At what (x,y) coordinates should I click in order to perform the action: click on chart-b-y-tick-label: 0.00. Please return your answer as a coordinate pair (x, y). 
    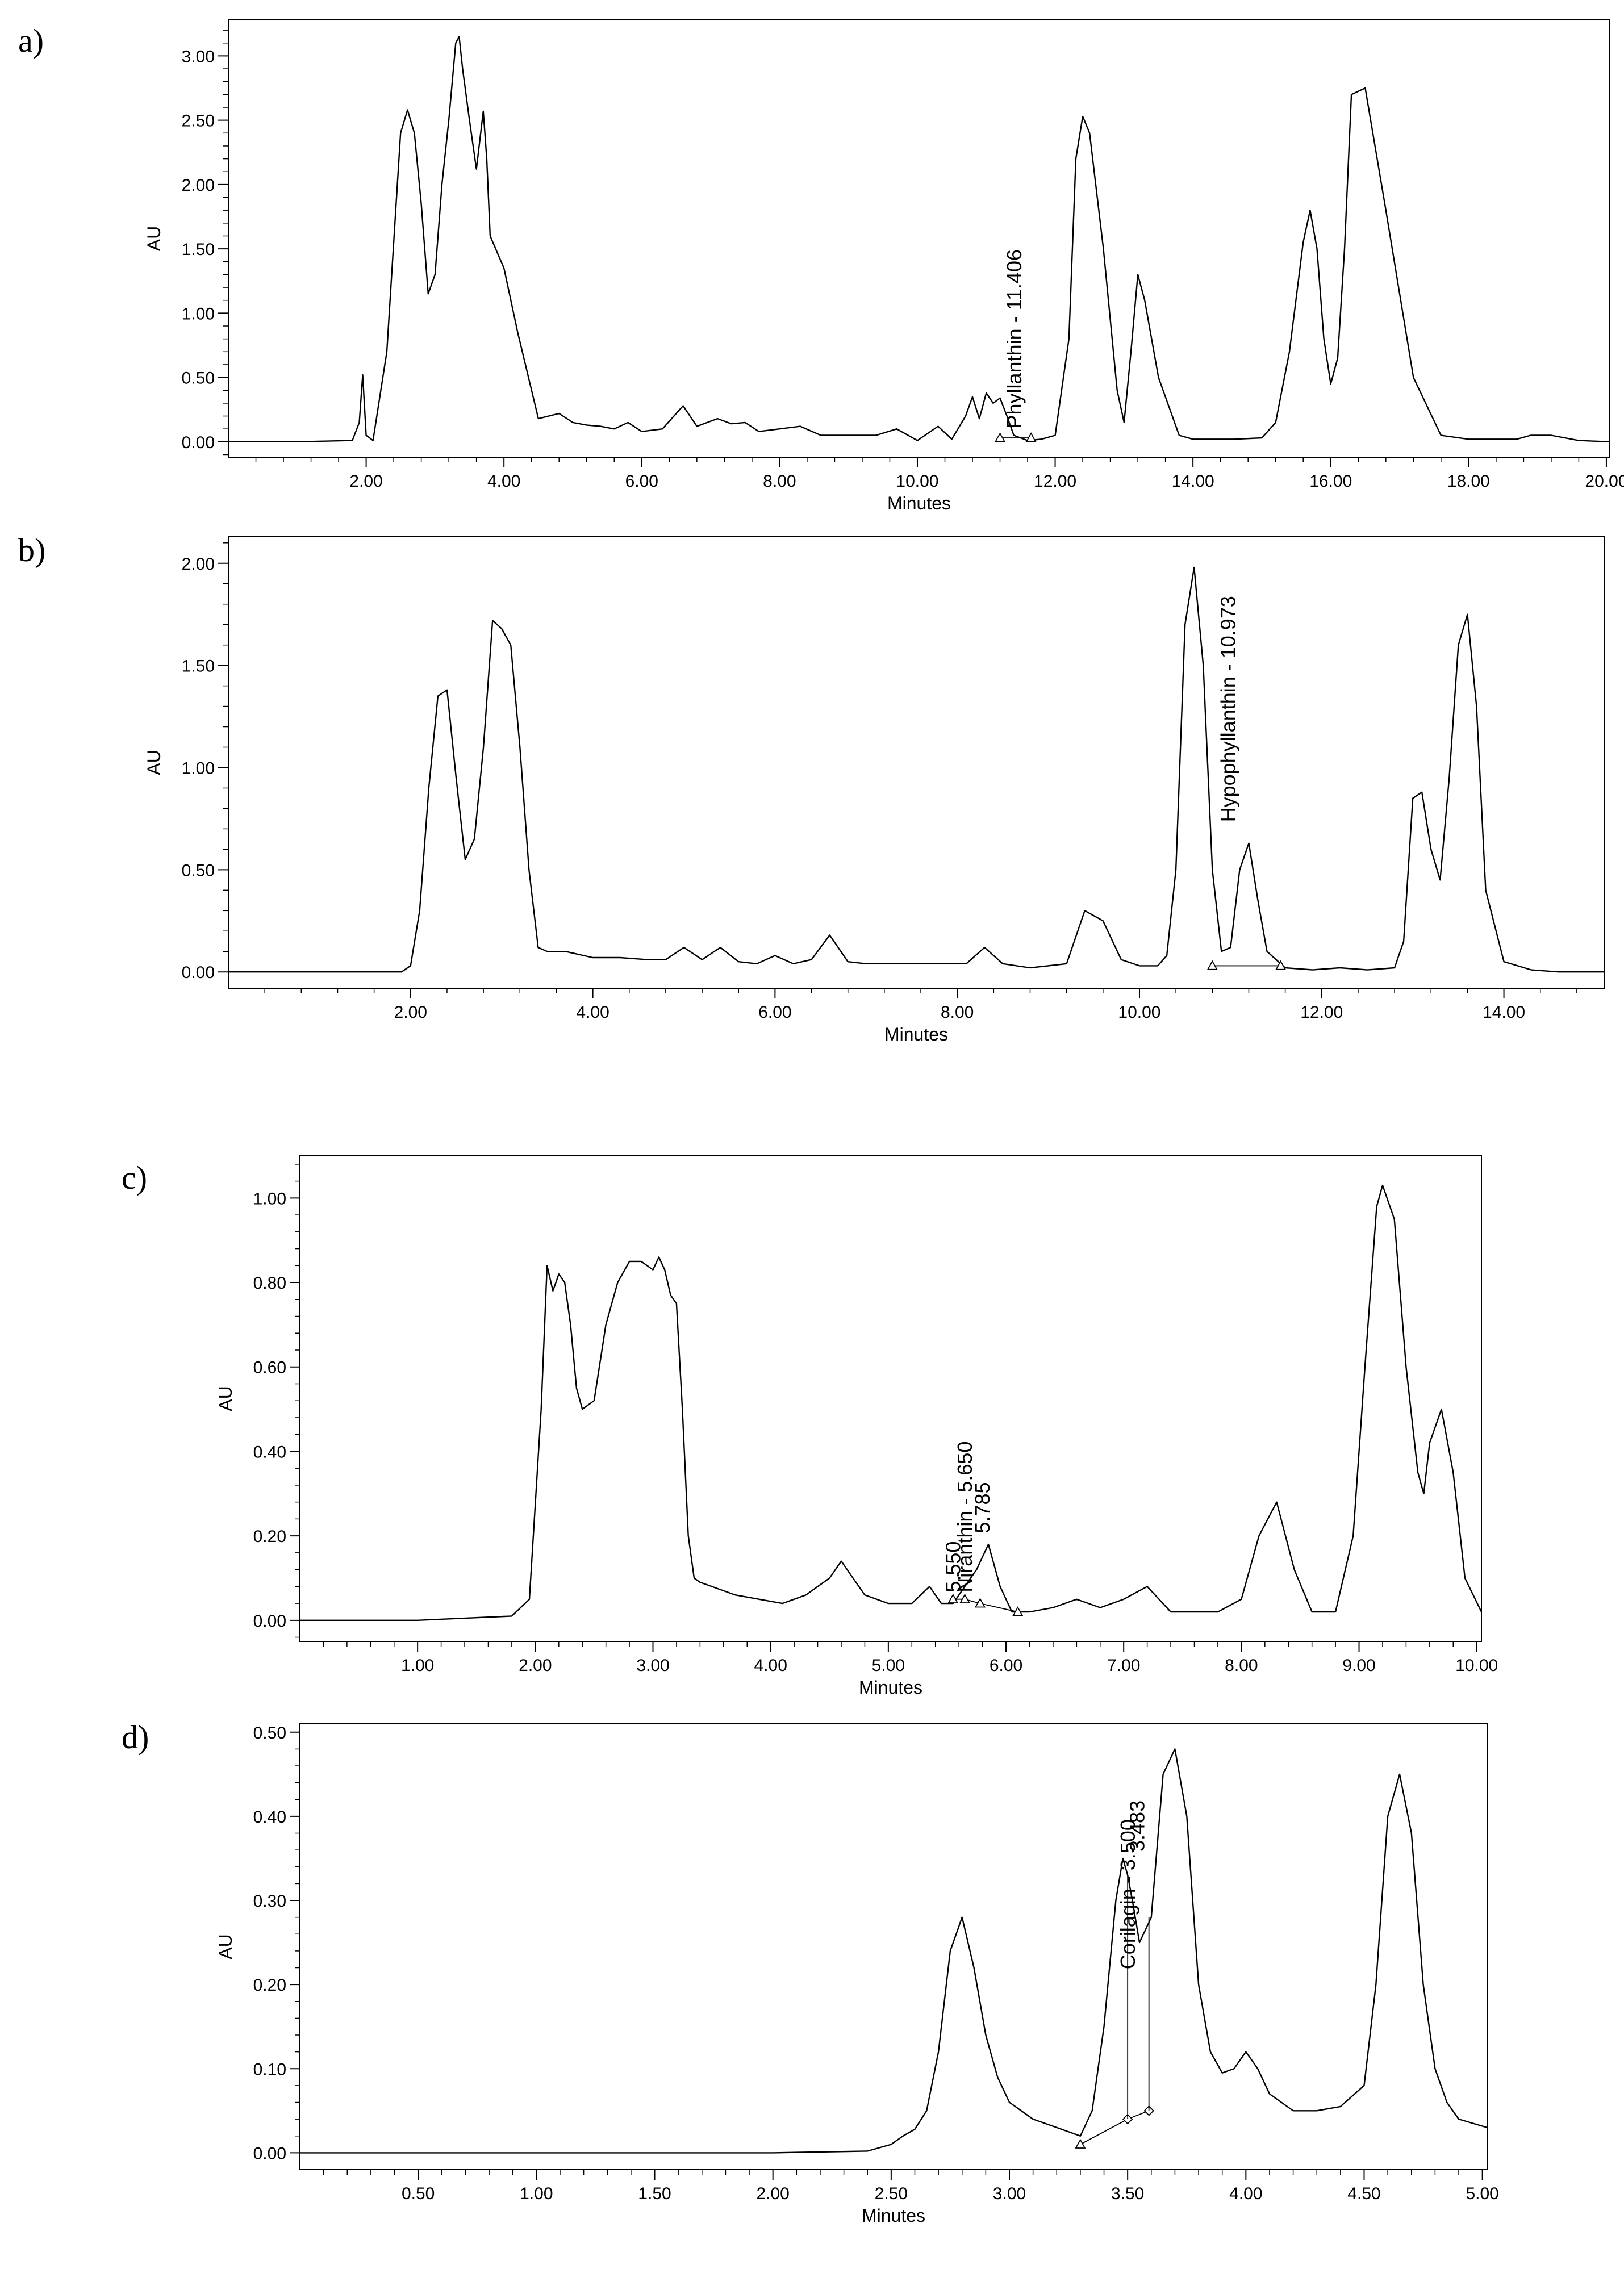
    Looking at the image, I should click on (198, 973).